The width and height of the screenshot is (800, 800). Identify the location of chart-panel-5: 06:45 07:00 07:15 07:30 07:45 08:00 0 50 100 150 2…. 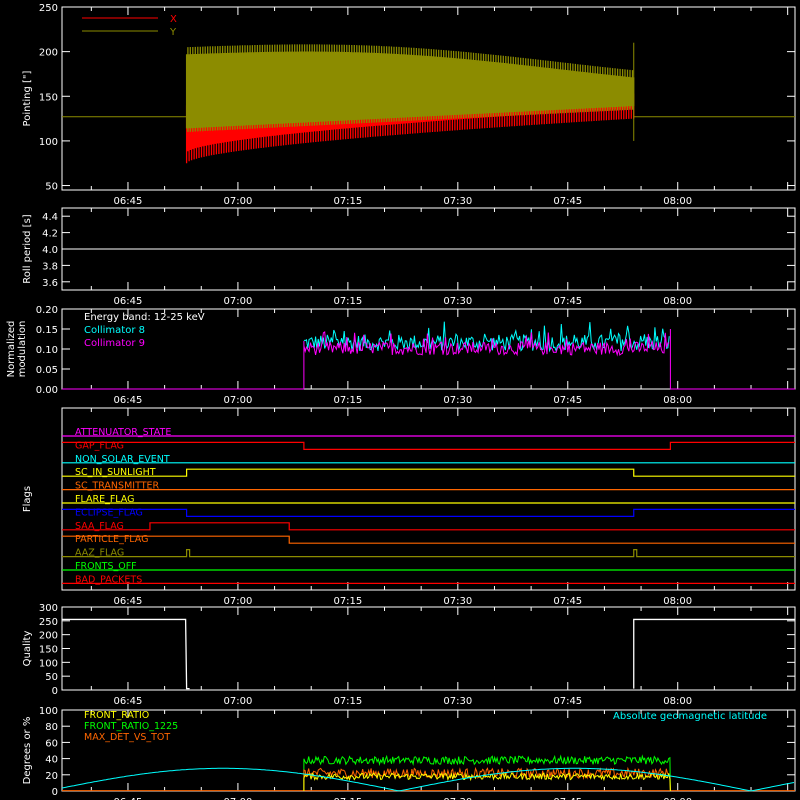
(409, 655).